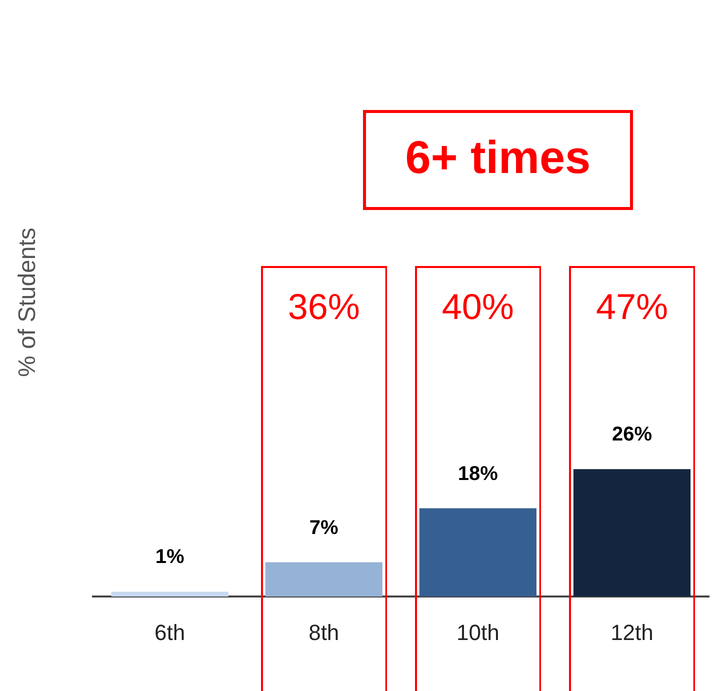 The height and width of the screenshot is (691, 717). Describe the element at coordinates (498, 157) in the screenshot. I see `text: 6+ times` at that location.